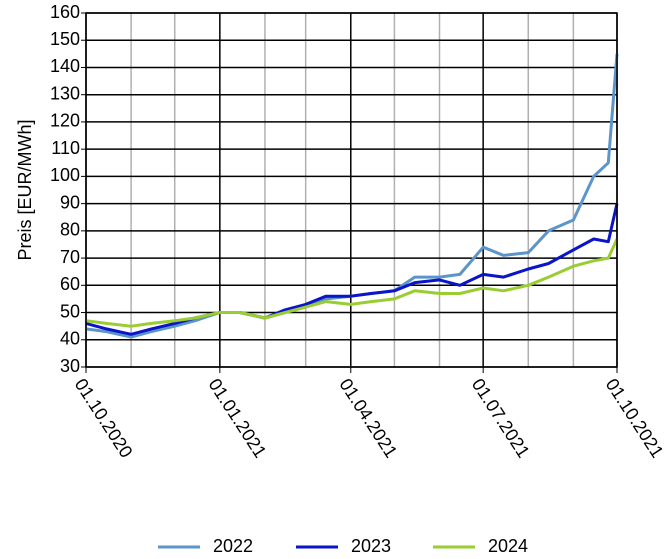  Describe the element at coordinates (233, 546) in the screenshot. I see `legend-label: 2022` at that location.